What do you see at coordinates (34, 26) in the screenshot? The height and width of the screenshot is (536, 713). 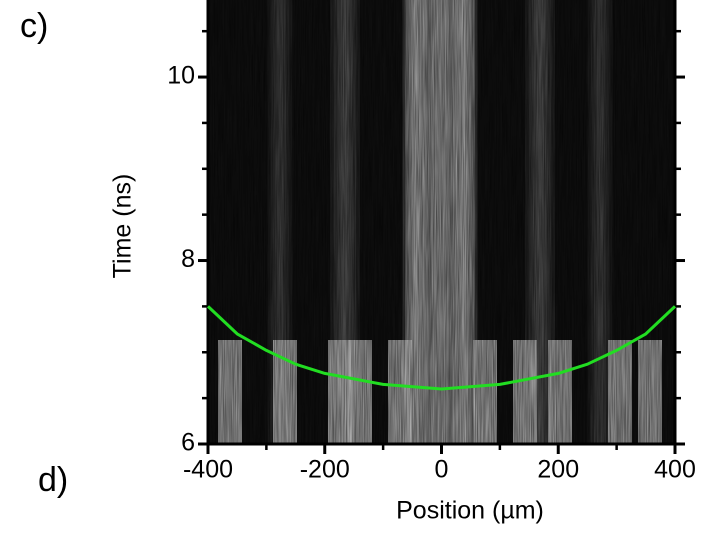 I see `panel-label: c)` at bounding box center [34, 26].